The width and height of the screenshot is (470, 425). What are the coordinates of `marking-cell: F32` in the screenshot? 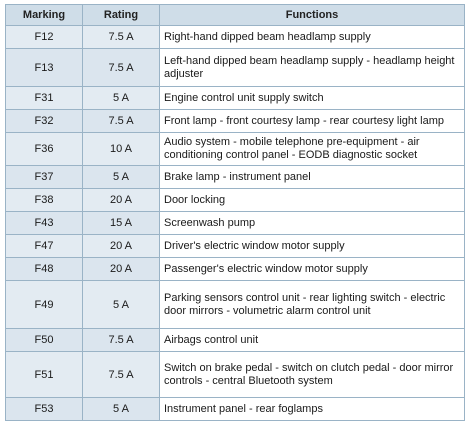 It's located at (44, 121).